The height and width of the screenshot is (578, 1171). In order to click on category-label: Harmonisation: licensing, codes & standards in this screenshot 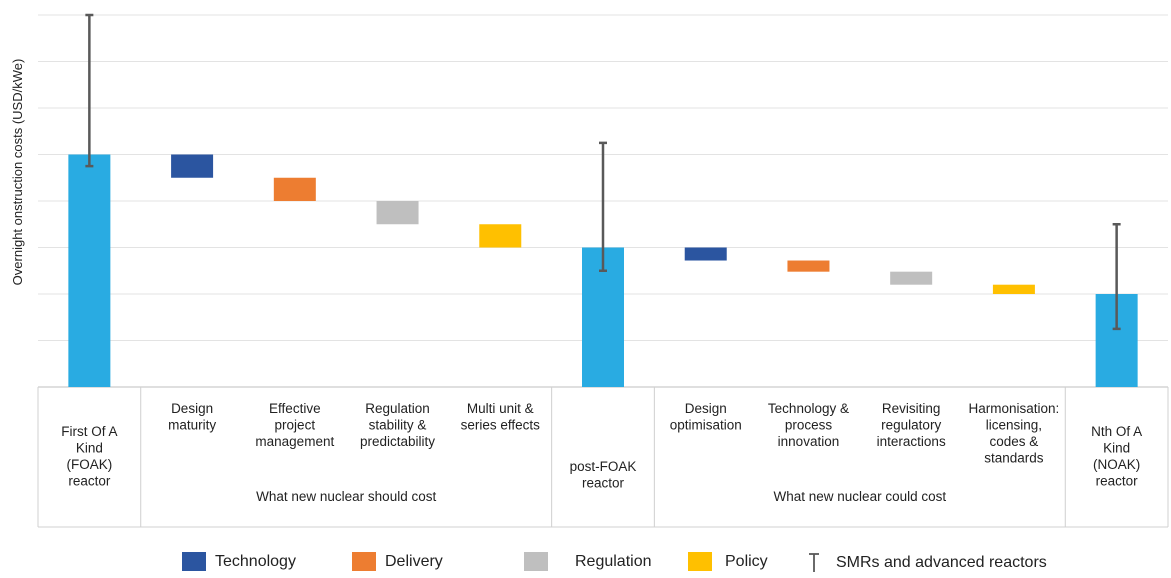, I will do `click(1014, 433)`.